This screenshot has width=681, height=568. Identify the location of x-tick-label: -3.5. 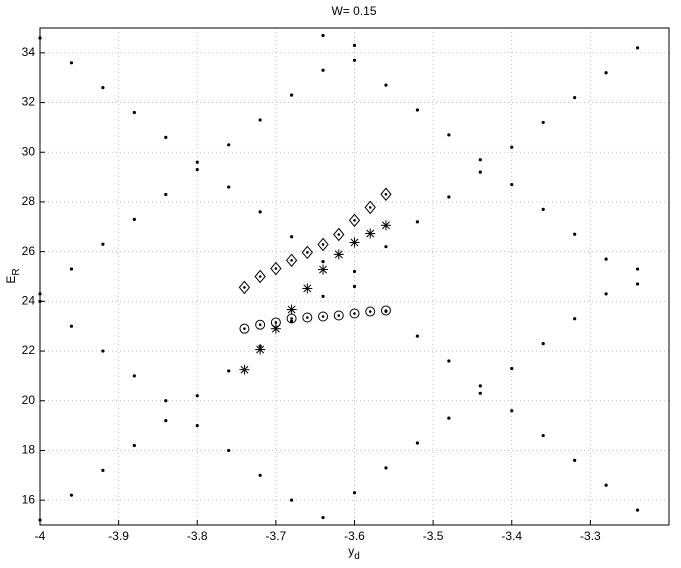
(433, 536).